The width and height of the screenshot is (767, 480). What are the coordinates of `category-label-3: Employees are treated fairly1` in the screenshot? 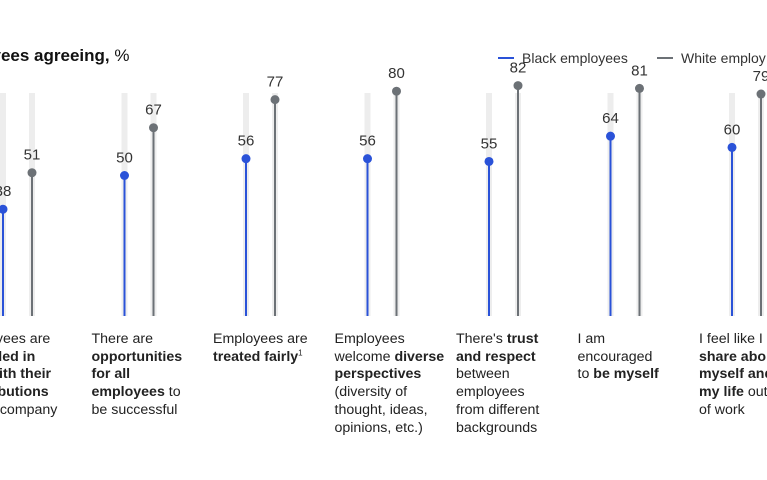 It's located at (260, 348).